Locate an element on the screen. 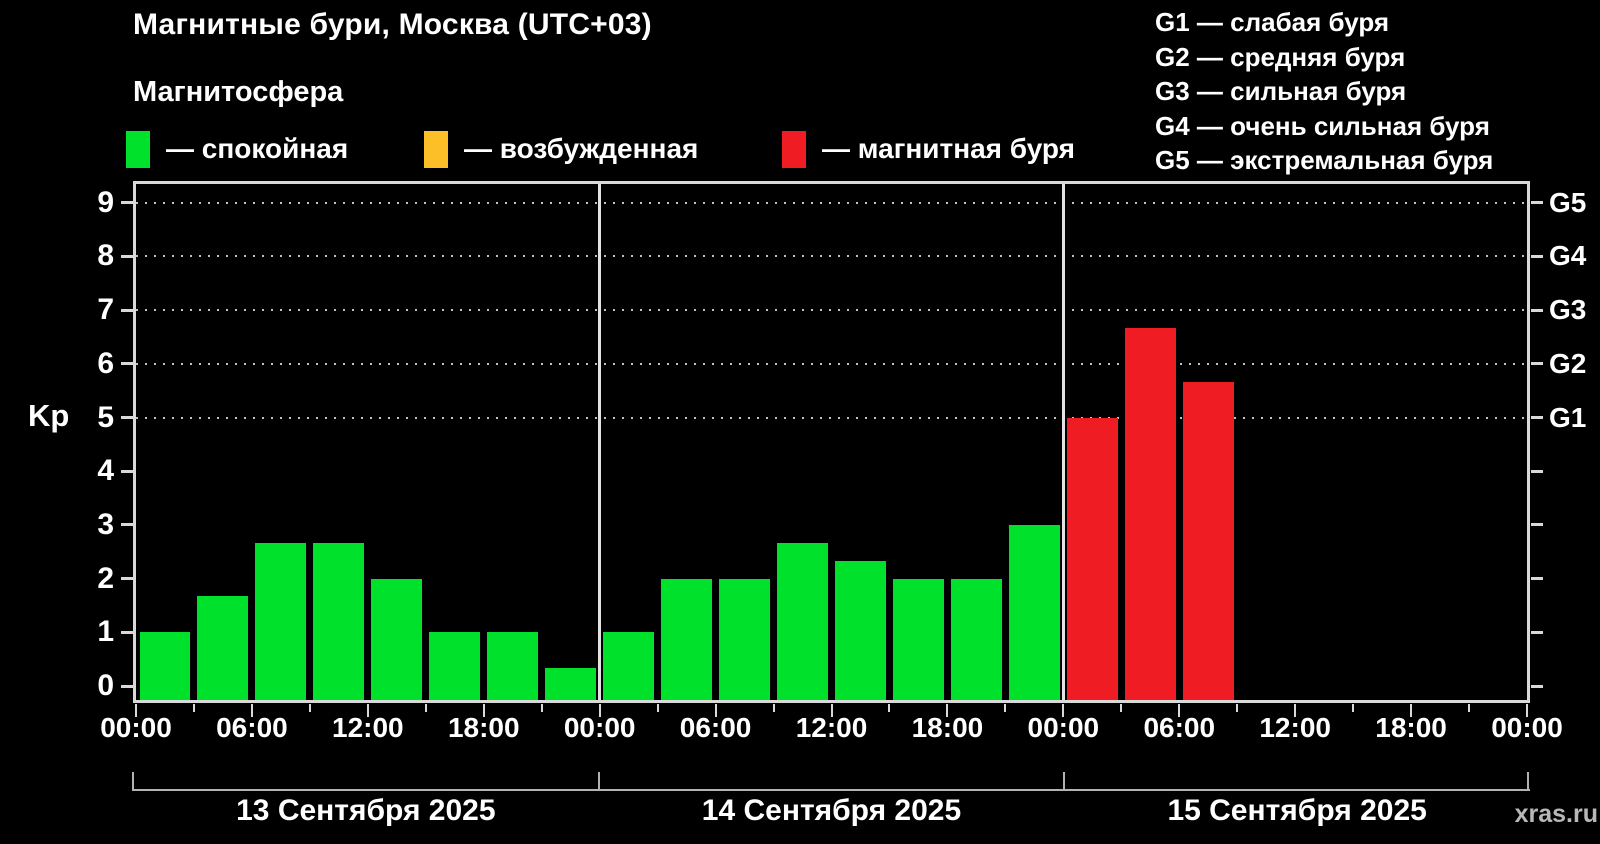 This screenshot has height=844, width=1600. watermark: xras.ru is located at coordinates (1556, 814).